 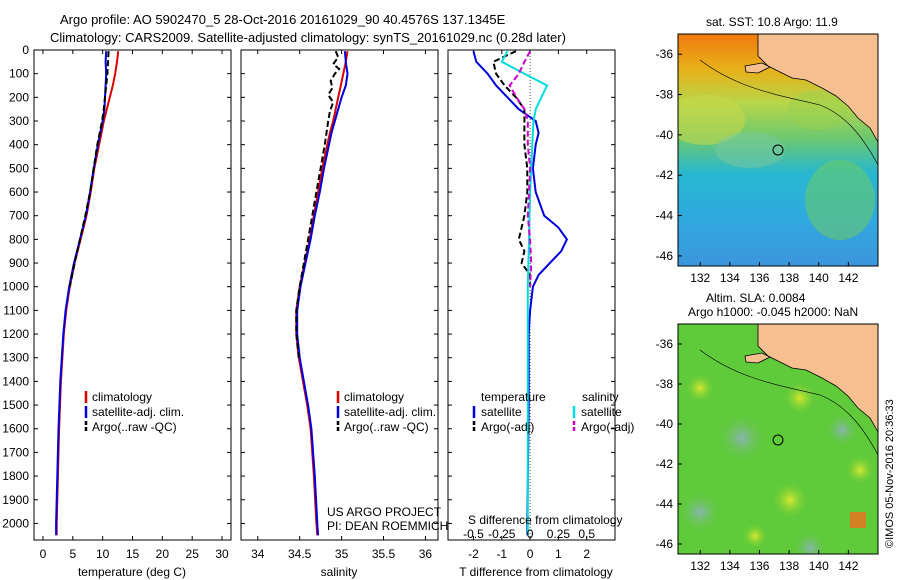 What do you see at coordinates (665, 344) in the screenshot?
I see `map-y-tick-label: -36` at bounding box center [665, 344].